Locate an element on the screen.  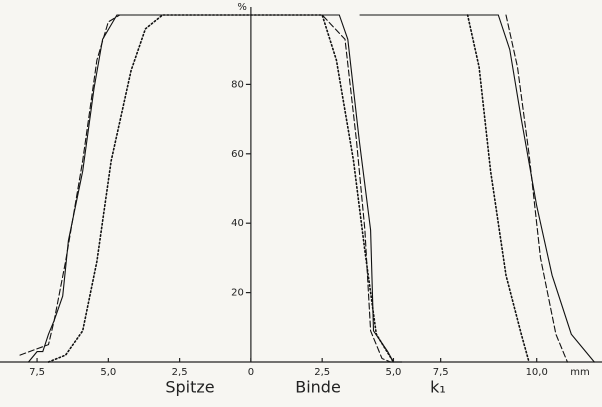
y-tick-label: 40 is located at coordinates (237, 223).